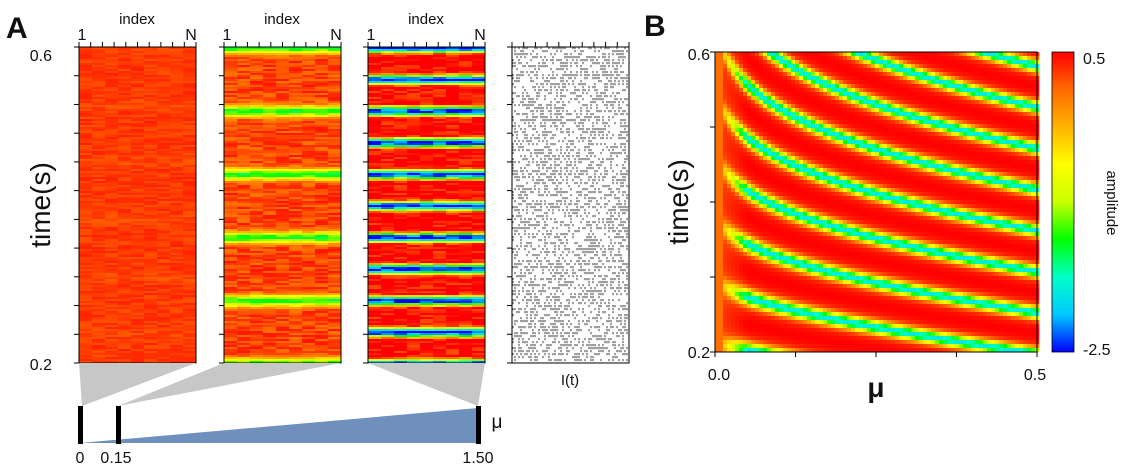 The width and height of the screenshot is (1136, 468). Describe the element at coordinates (480, 35) in the screenshot. I see `heatmap-mu-1.50-xtick-last: N` at that location.